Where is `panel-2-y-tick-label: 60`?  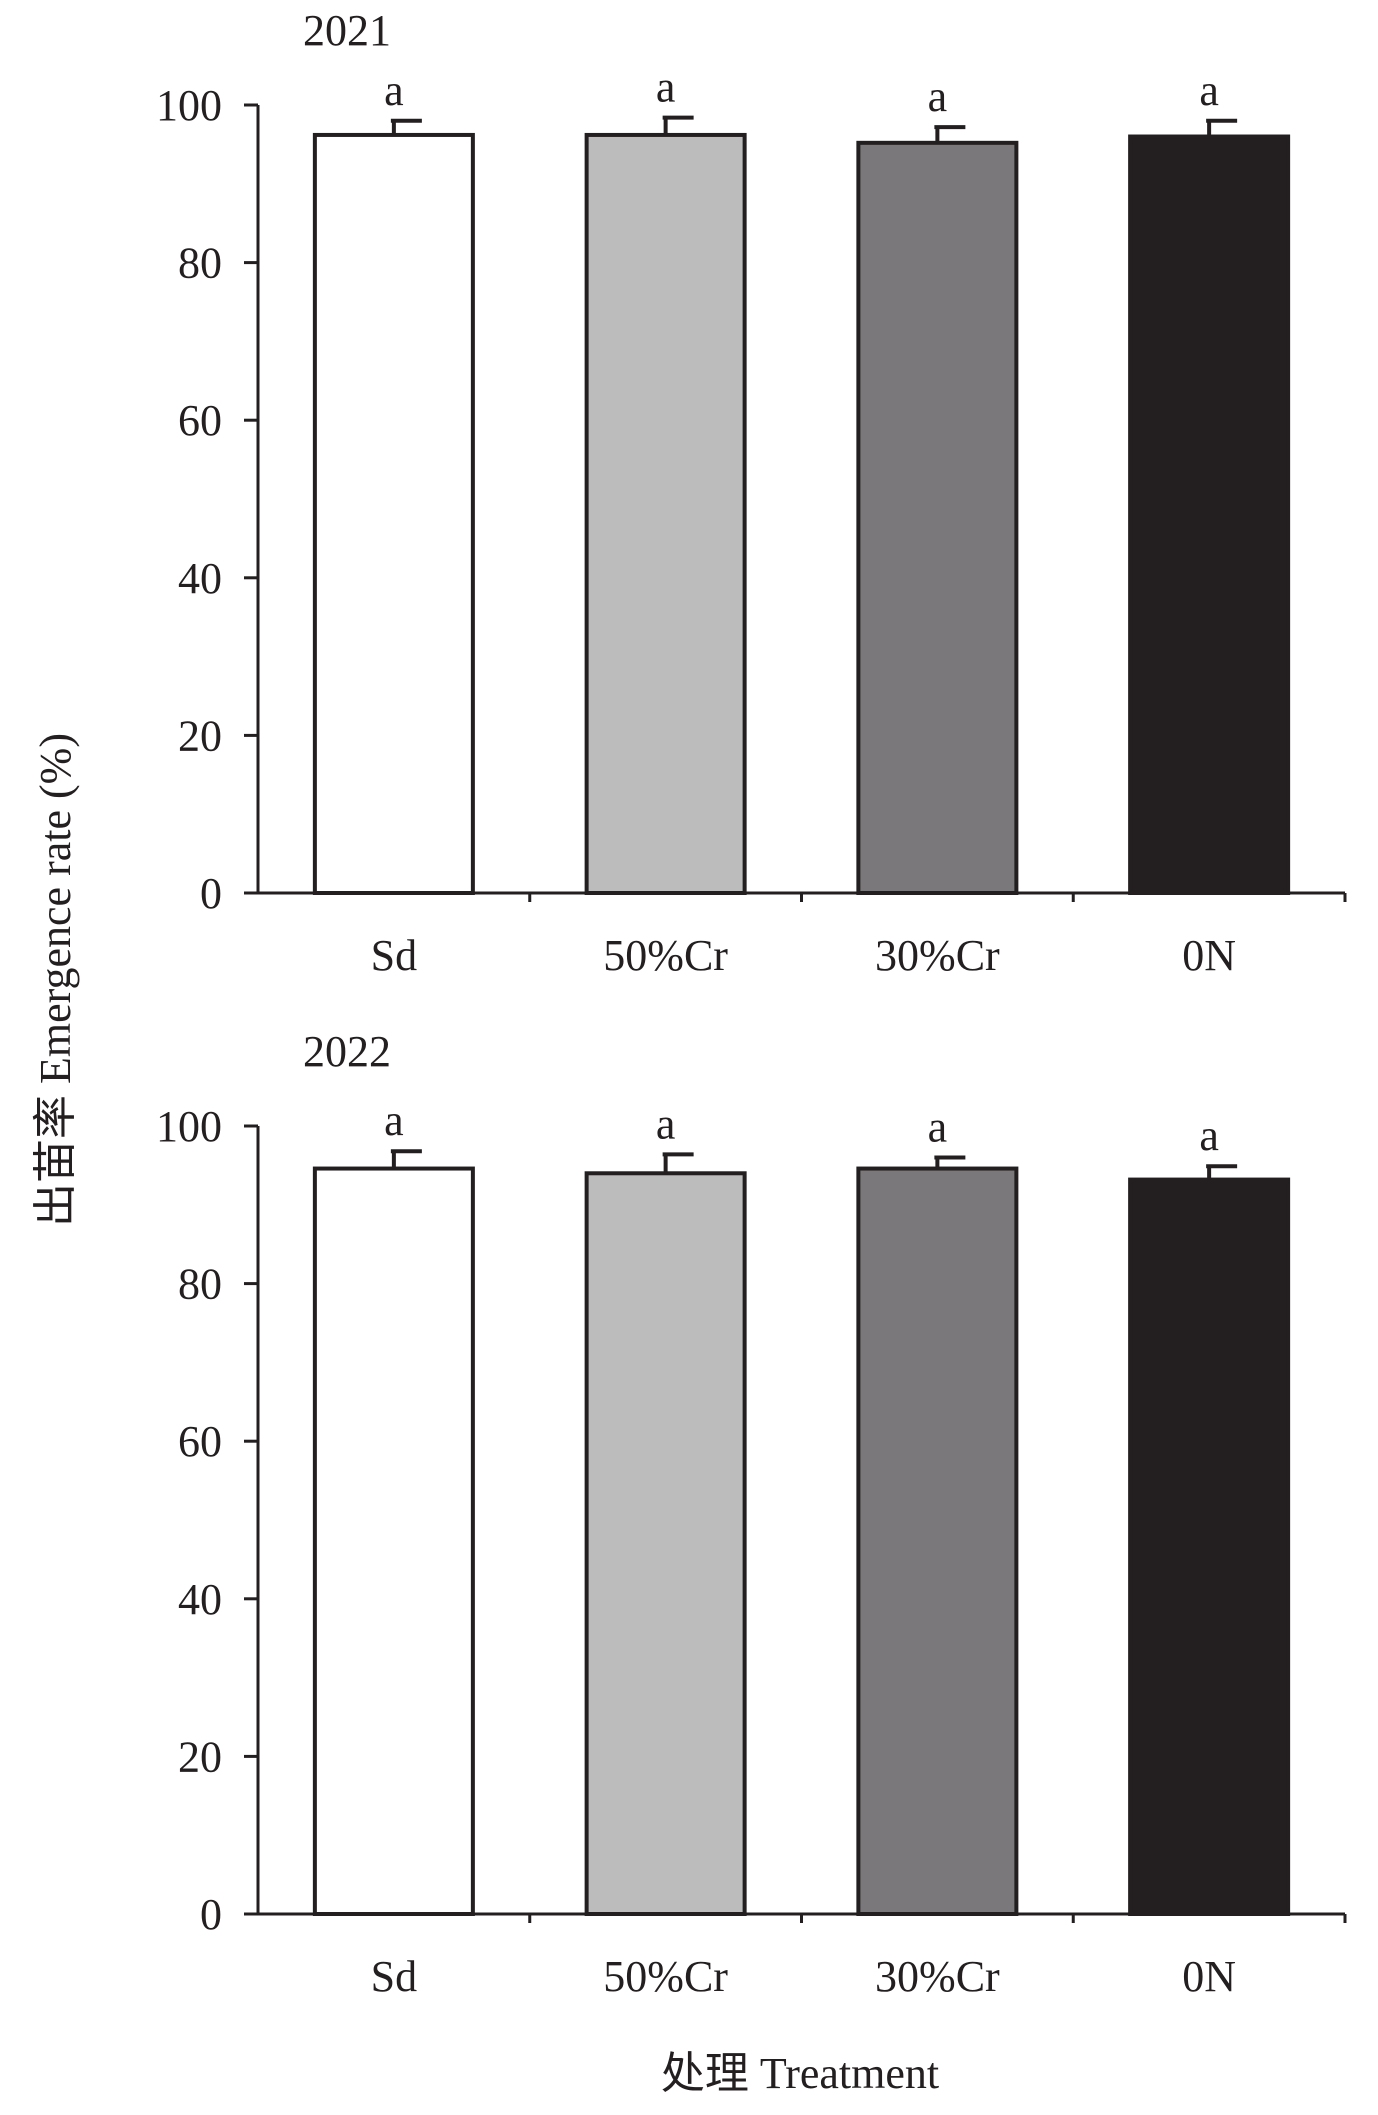 panel-2-y-tick-label: 60 is located at coordinates (200, 1441).